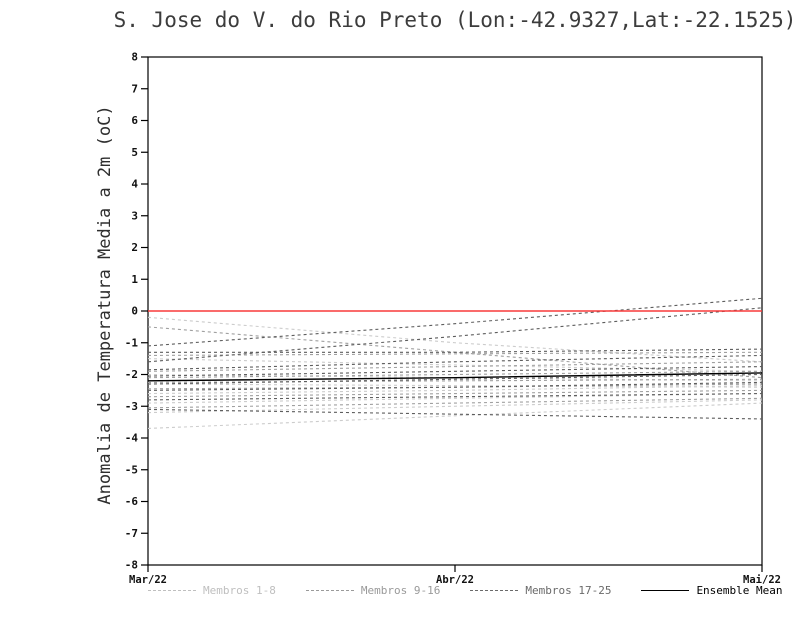  What do you see at coordinates (148, 580) in the screenshot?
I see `svg-text: Mar/22` at bounding box center [148, 580].